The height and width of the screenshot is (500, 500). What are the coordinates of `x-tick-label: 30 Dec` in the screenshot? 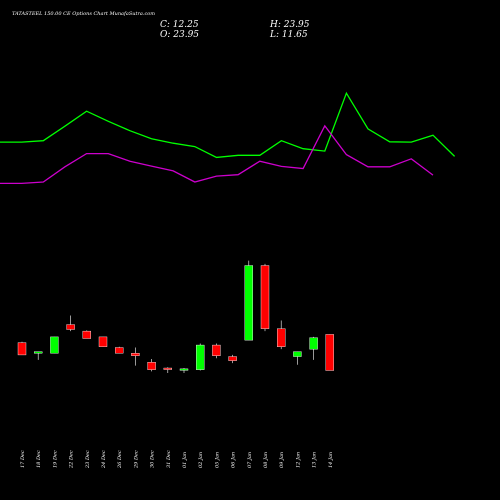 It's located at (153, 459).